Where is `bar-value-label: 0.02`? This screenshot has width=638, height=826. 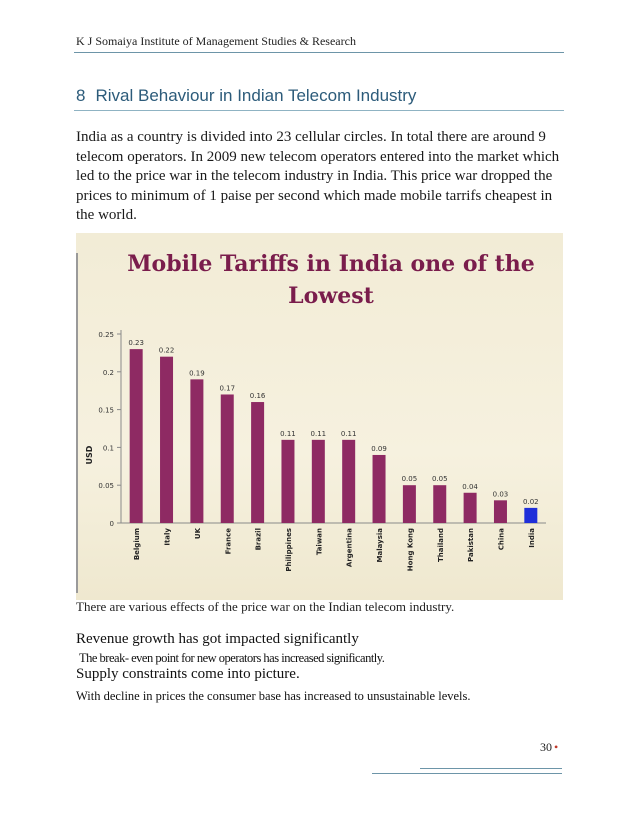
bar-value-label: 0.02 is located at coordinates (531, 502).